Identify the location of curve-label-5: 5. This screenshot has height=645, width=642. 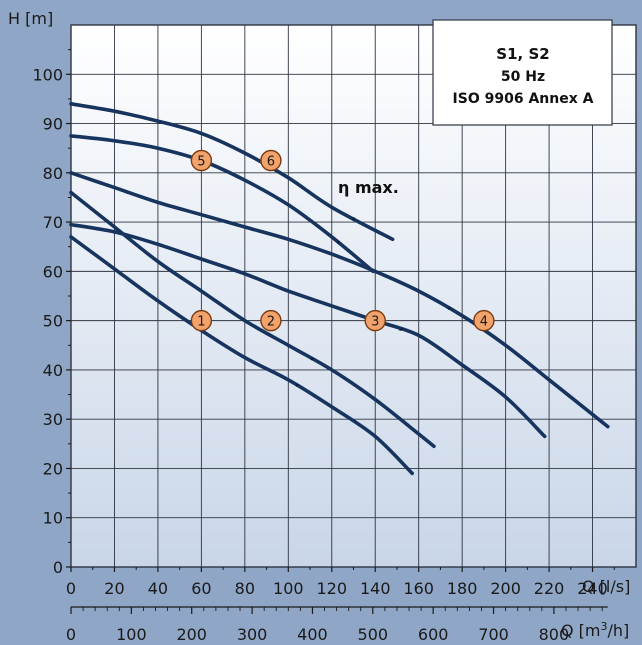
(201, 162).